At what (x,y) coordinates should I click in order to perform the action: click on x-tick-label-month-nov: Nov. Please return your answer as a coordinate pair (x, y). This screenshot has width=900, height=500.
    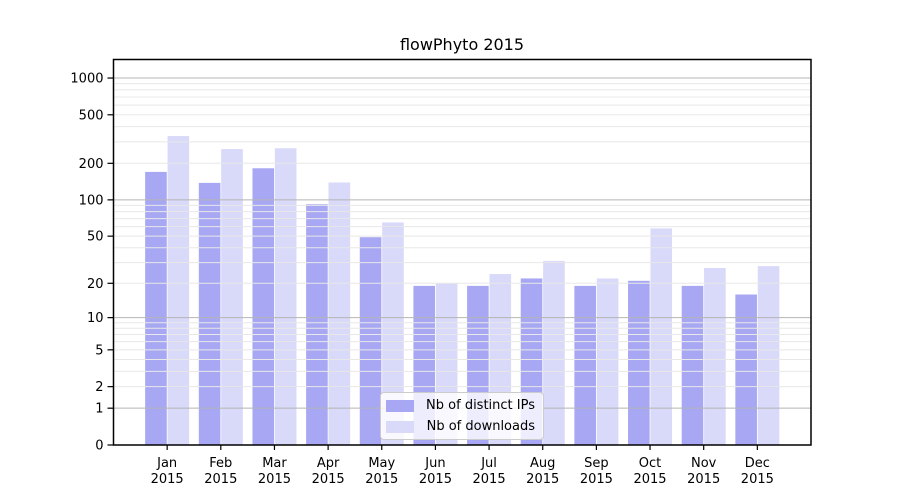
    Looking at the image, I should click on (704, 463).